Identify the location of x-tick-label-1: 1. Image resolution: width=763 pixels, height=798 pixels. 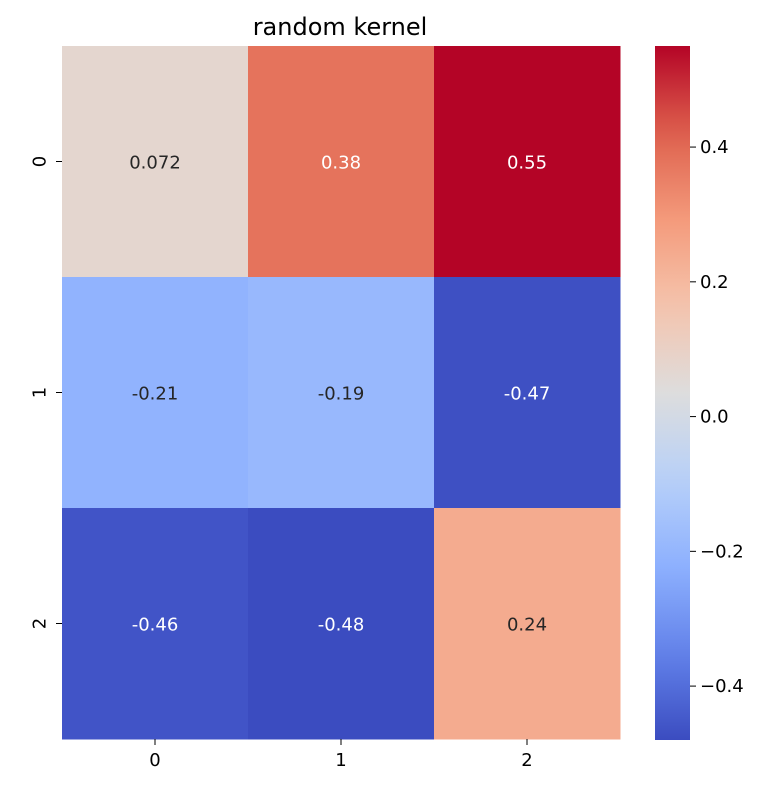
(340, 760).